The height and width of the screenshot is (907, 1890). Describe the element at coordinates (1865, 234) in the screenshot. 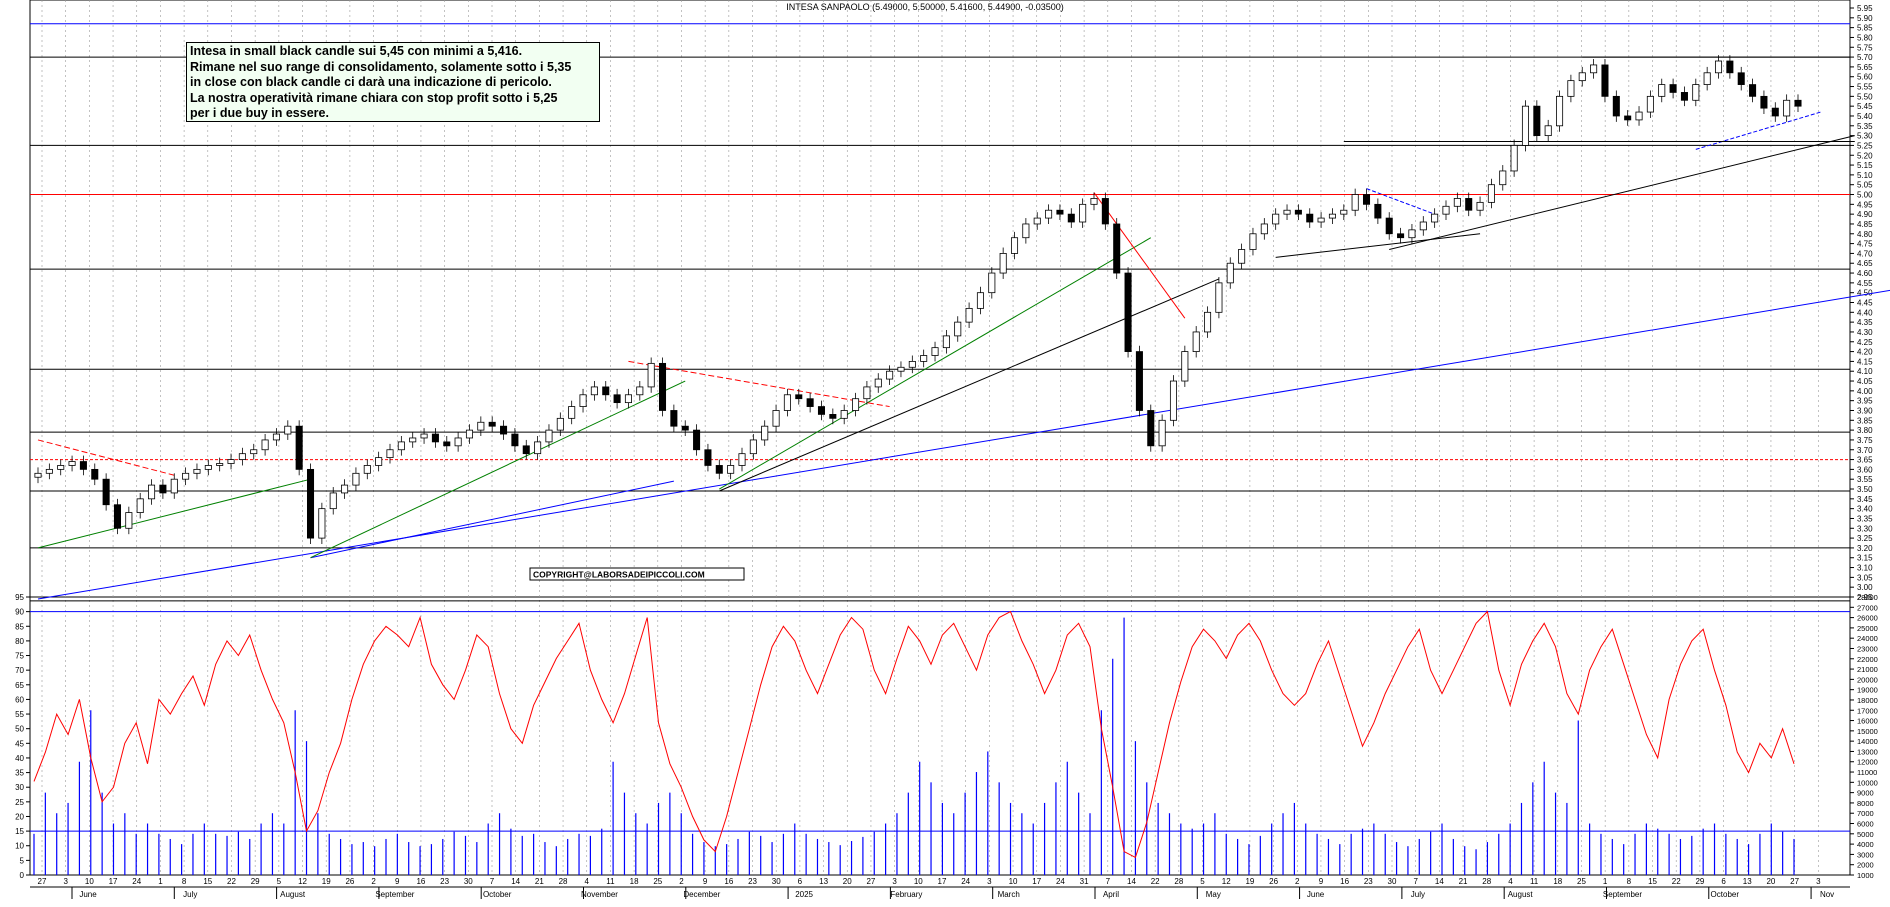

I see `price-tick-label: 4.80` at that location.